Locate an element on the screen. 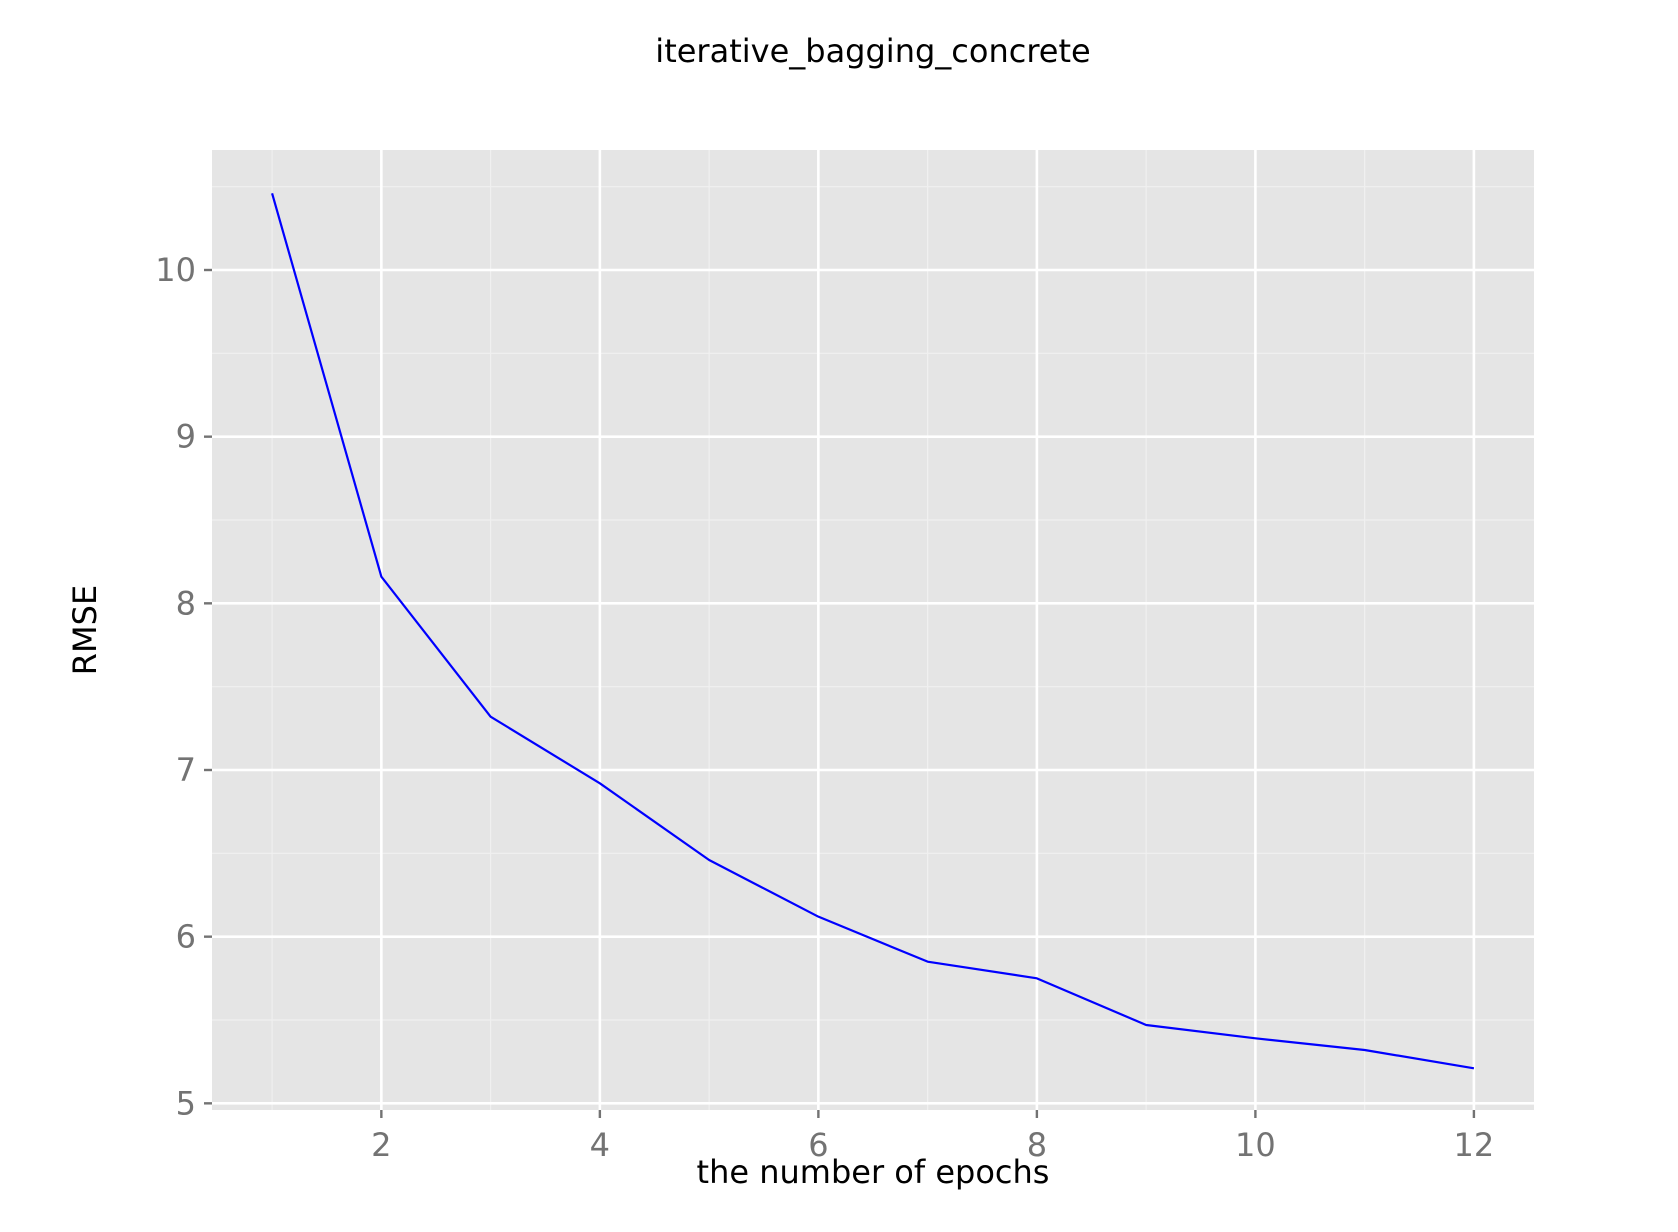 This screenshot has height=1232, width=1678. y-tick-label: 10 is located at coordinates (175, 270).